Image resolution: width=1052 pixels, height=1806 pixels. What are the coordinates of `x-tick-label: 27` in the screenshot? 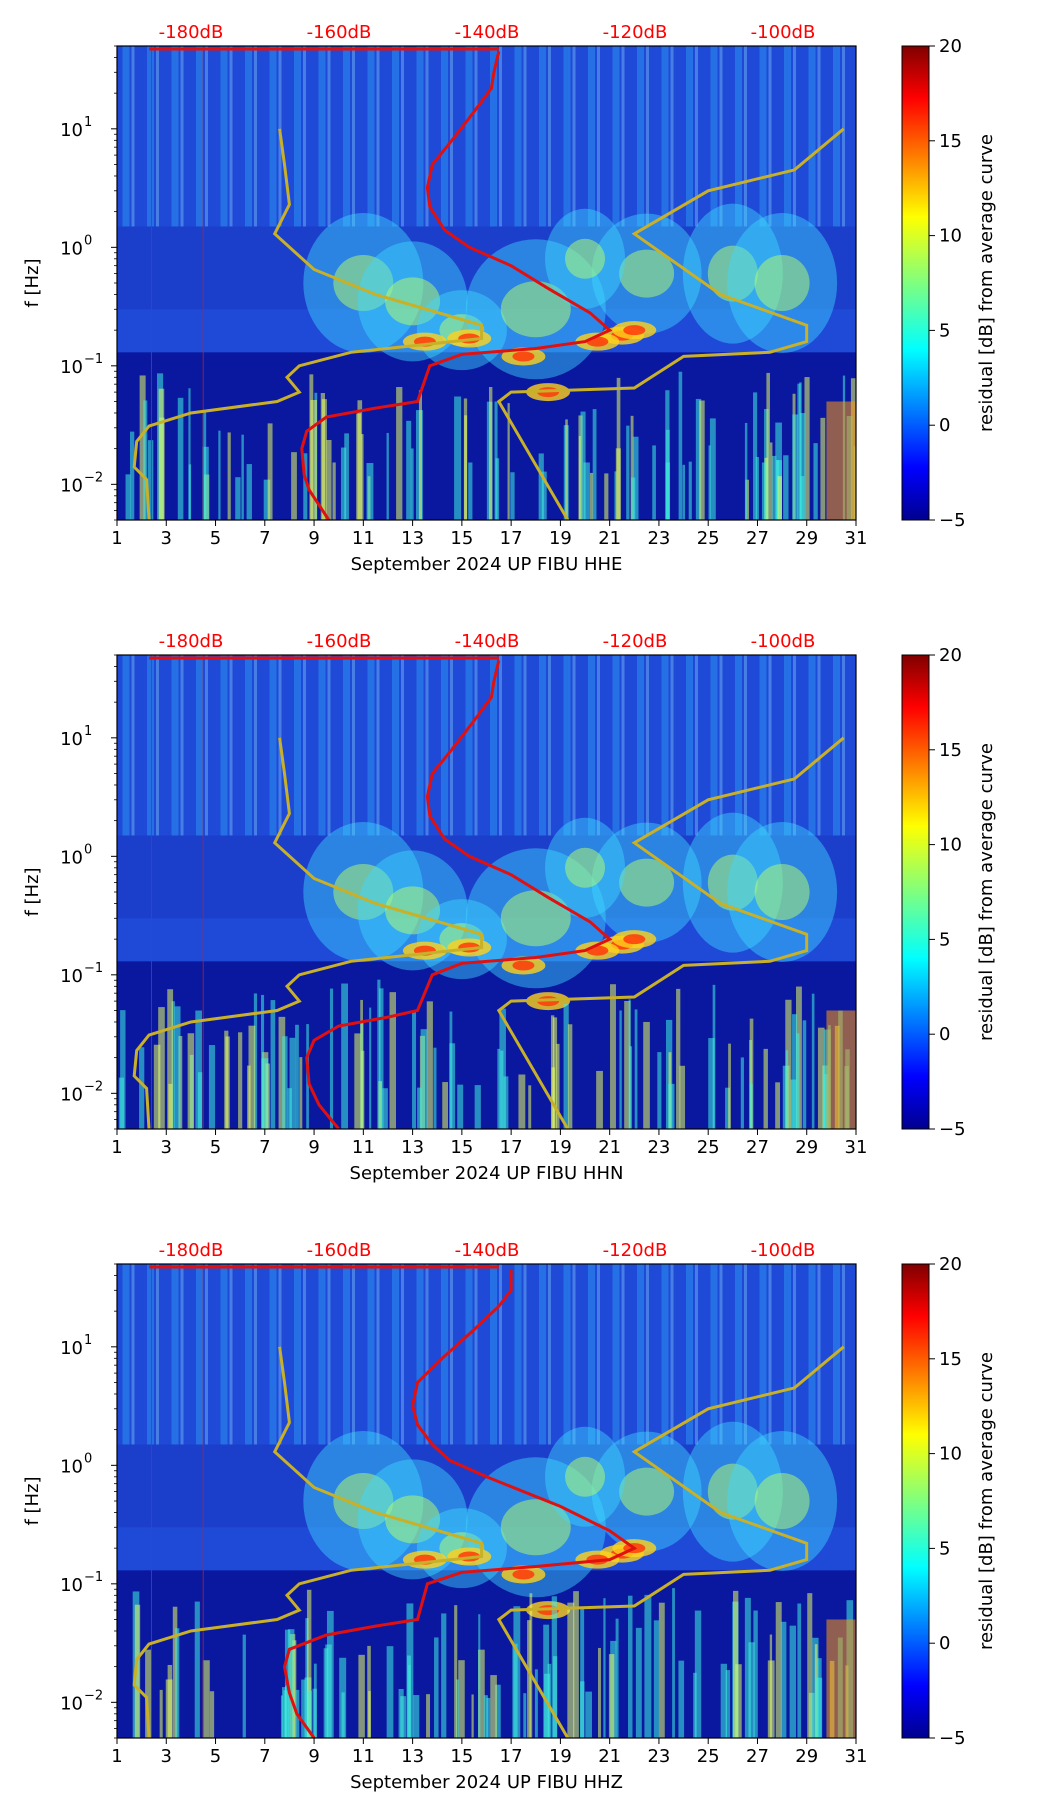 It's located at (757, 538).